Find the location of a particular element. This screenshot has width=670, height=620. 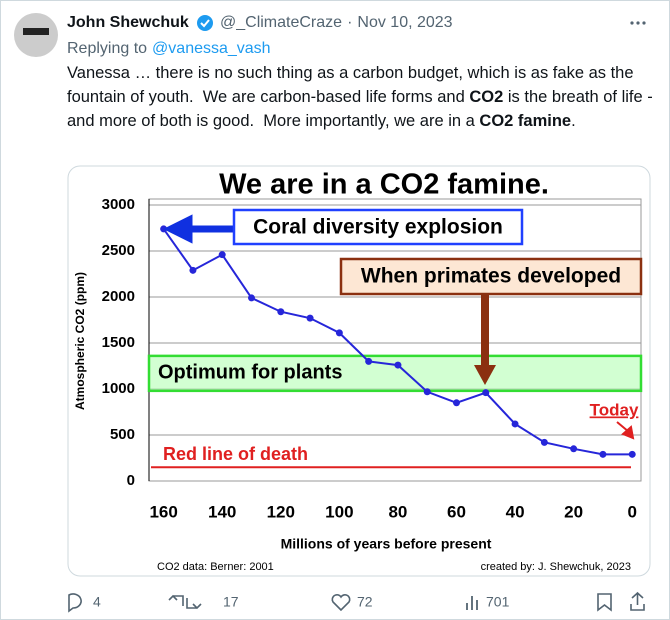

verified-badge is located at coordinates (205, 23).